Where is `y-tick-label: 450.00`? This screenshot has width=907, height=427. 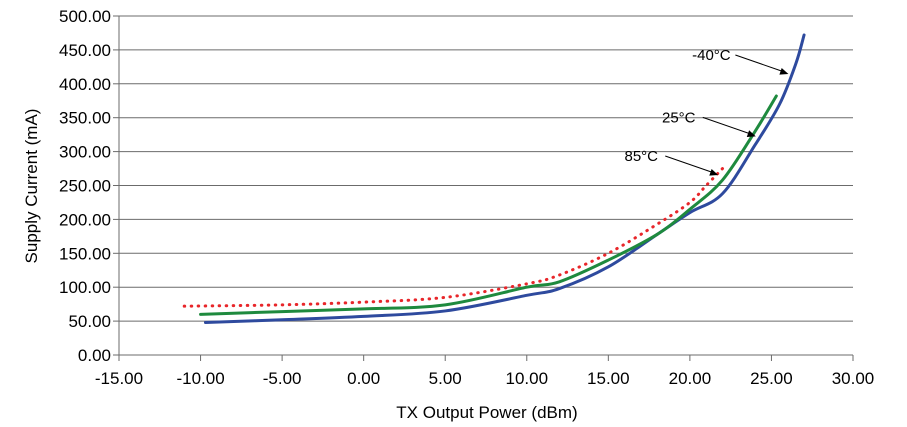 y-tick-label: 450.00 is located at coordinates (85, 50).